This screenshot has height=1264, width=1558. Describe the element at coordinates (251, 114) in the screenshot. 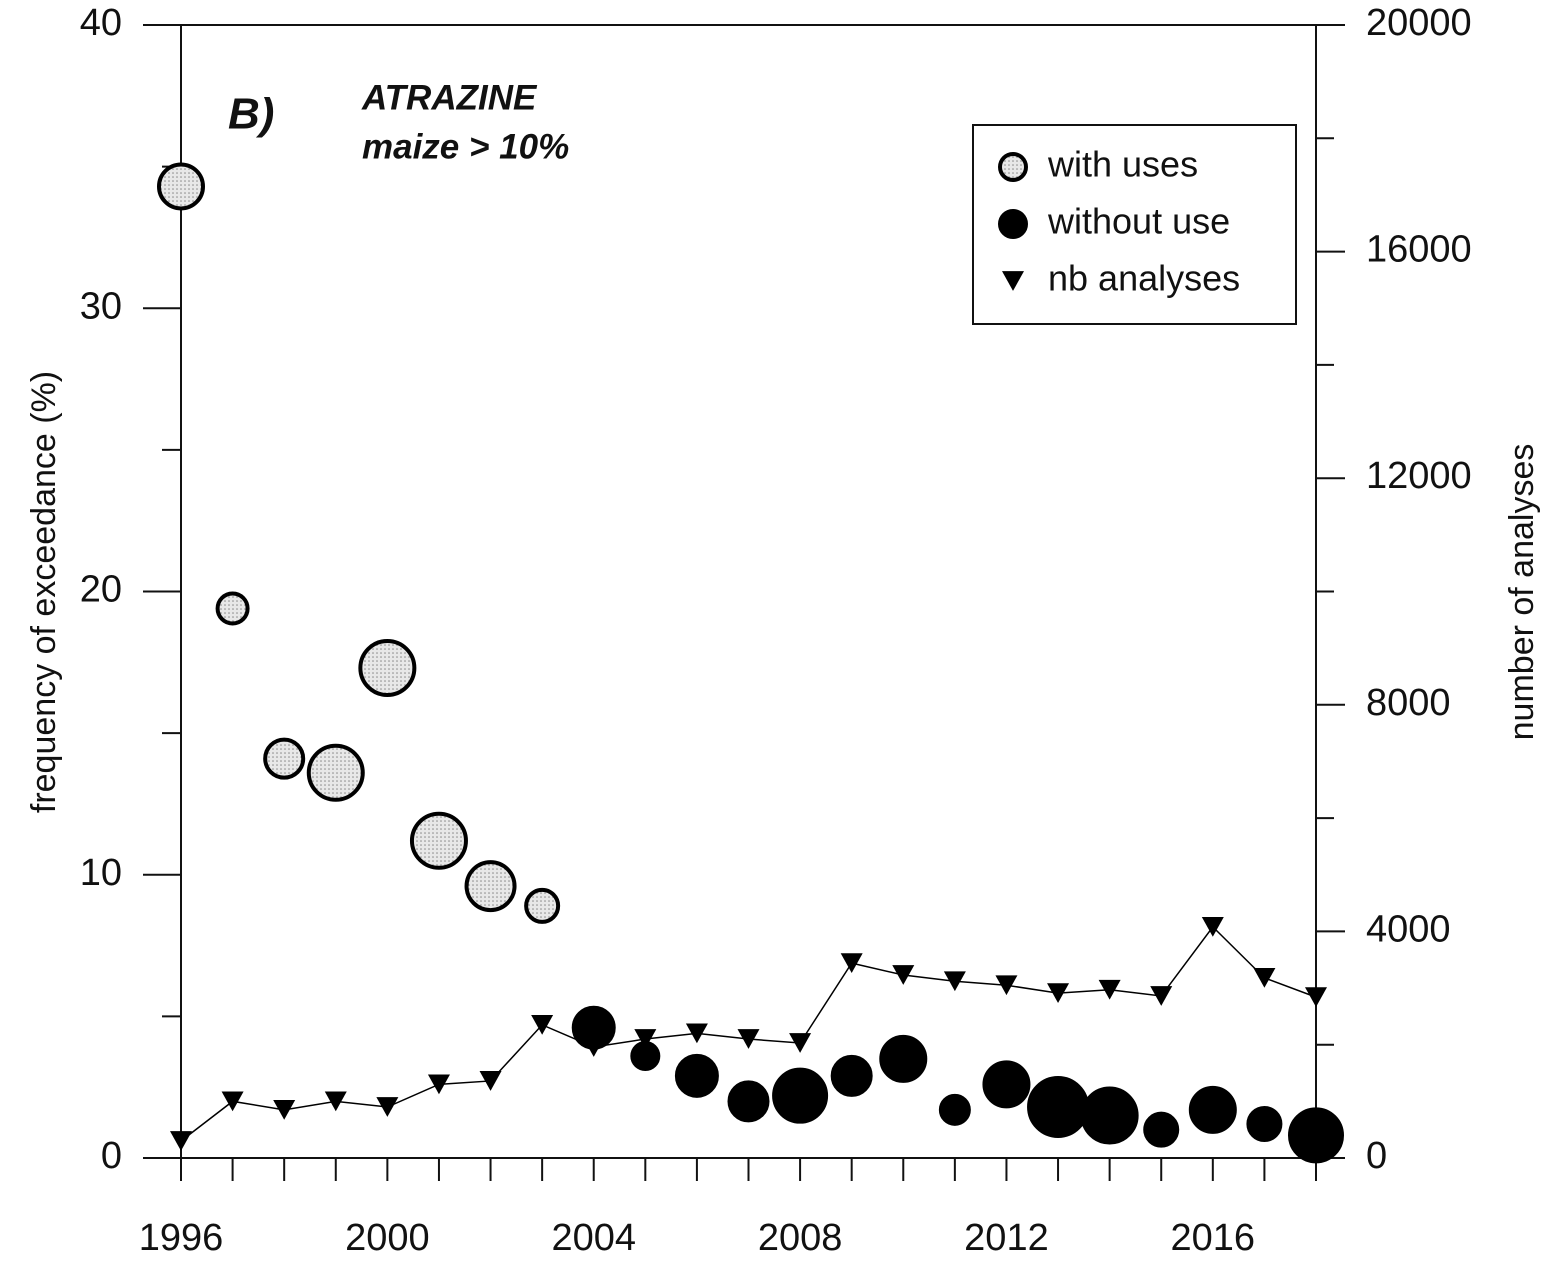

I see `panel-label: B)` at that location.